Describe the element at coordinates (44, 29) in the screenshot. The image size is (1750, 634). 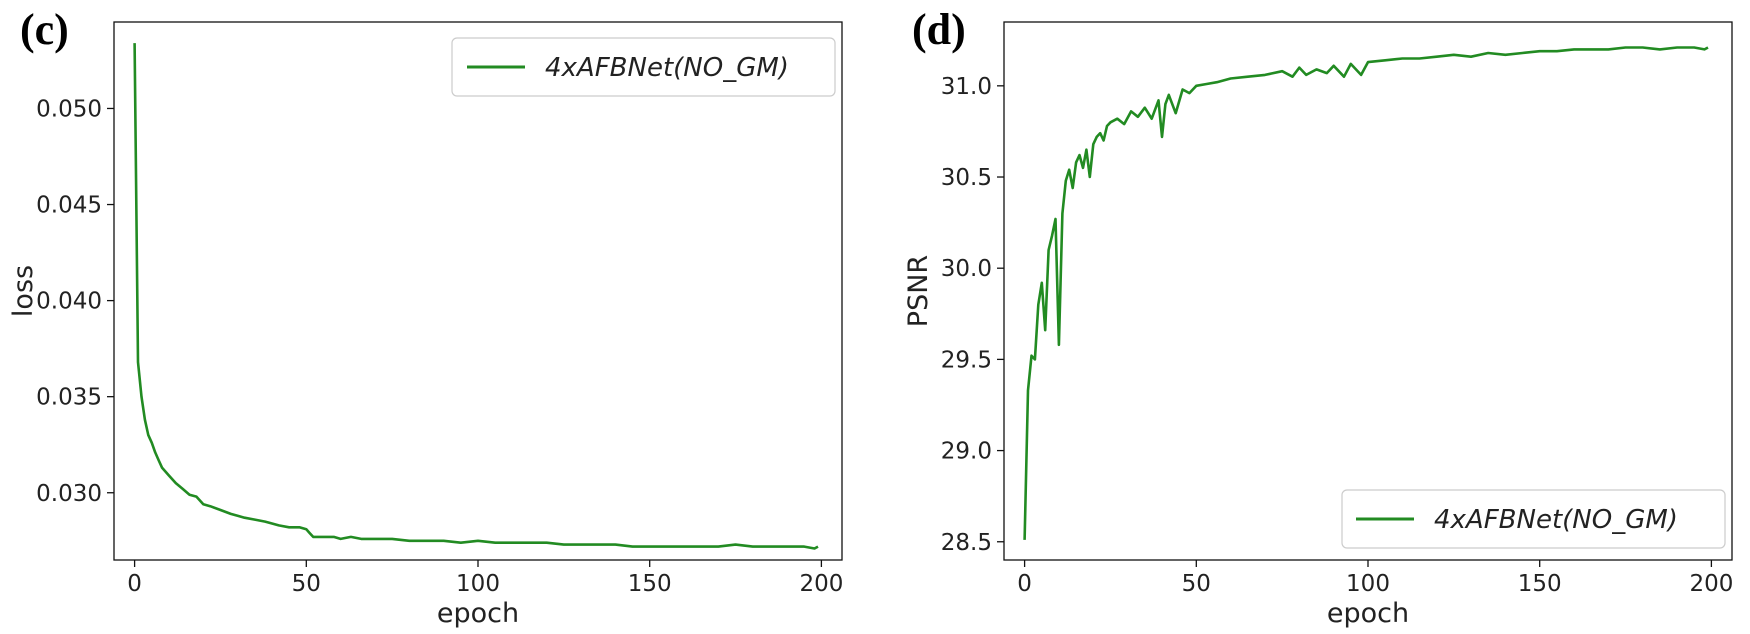
I see `panel-label-c: (c)` at that location.